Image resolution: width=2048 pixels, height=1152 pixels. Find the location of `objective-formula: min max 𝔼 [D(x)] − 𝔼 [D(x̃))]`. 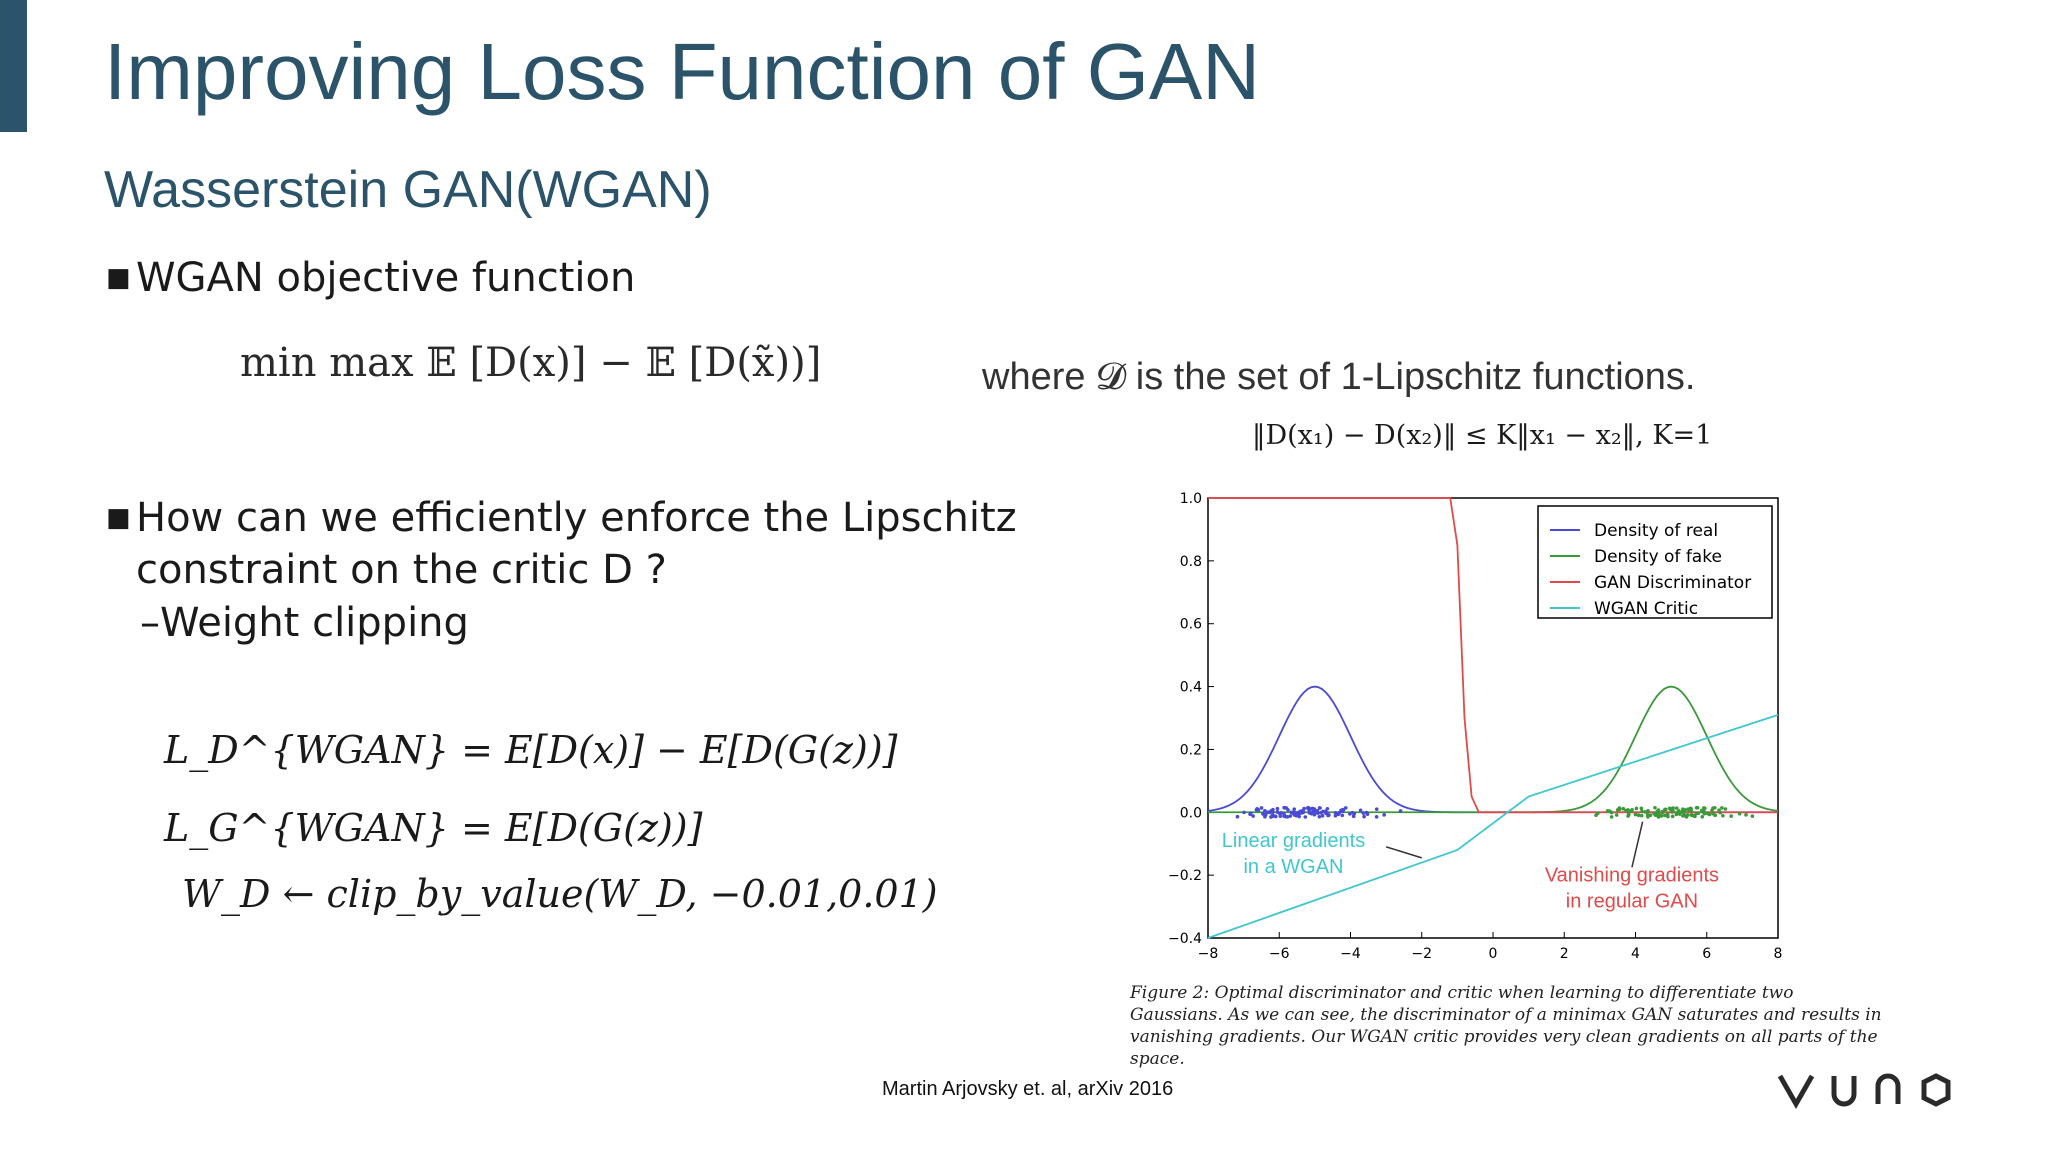

objective-formula: min max 𝔼 [D(x)] − 𝔼 [D(x̃))] is located at coordinates (531, 363).